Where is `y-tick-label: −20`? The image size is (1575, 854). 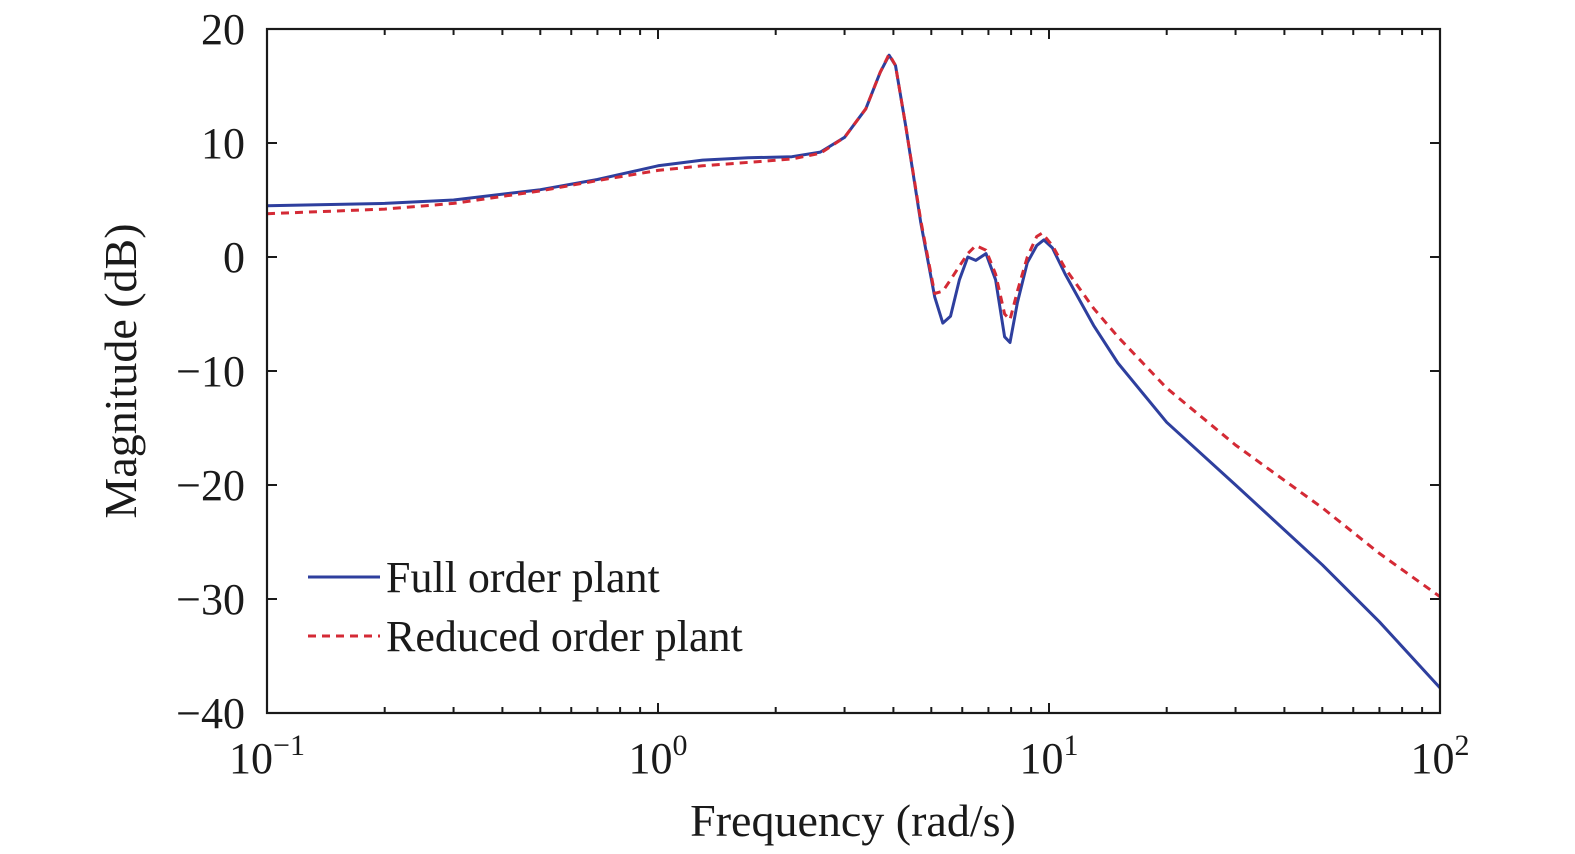 y-tick-label: −20 is located at coordinates (210, 485).